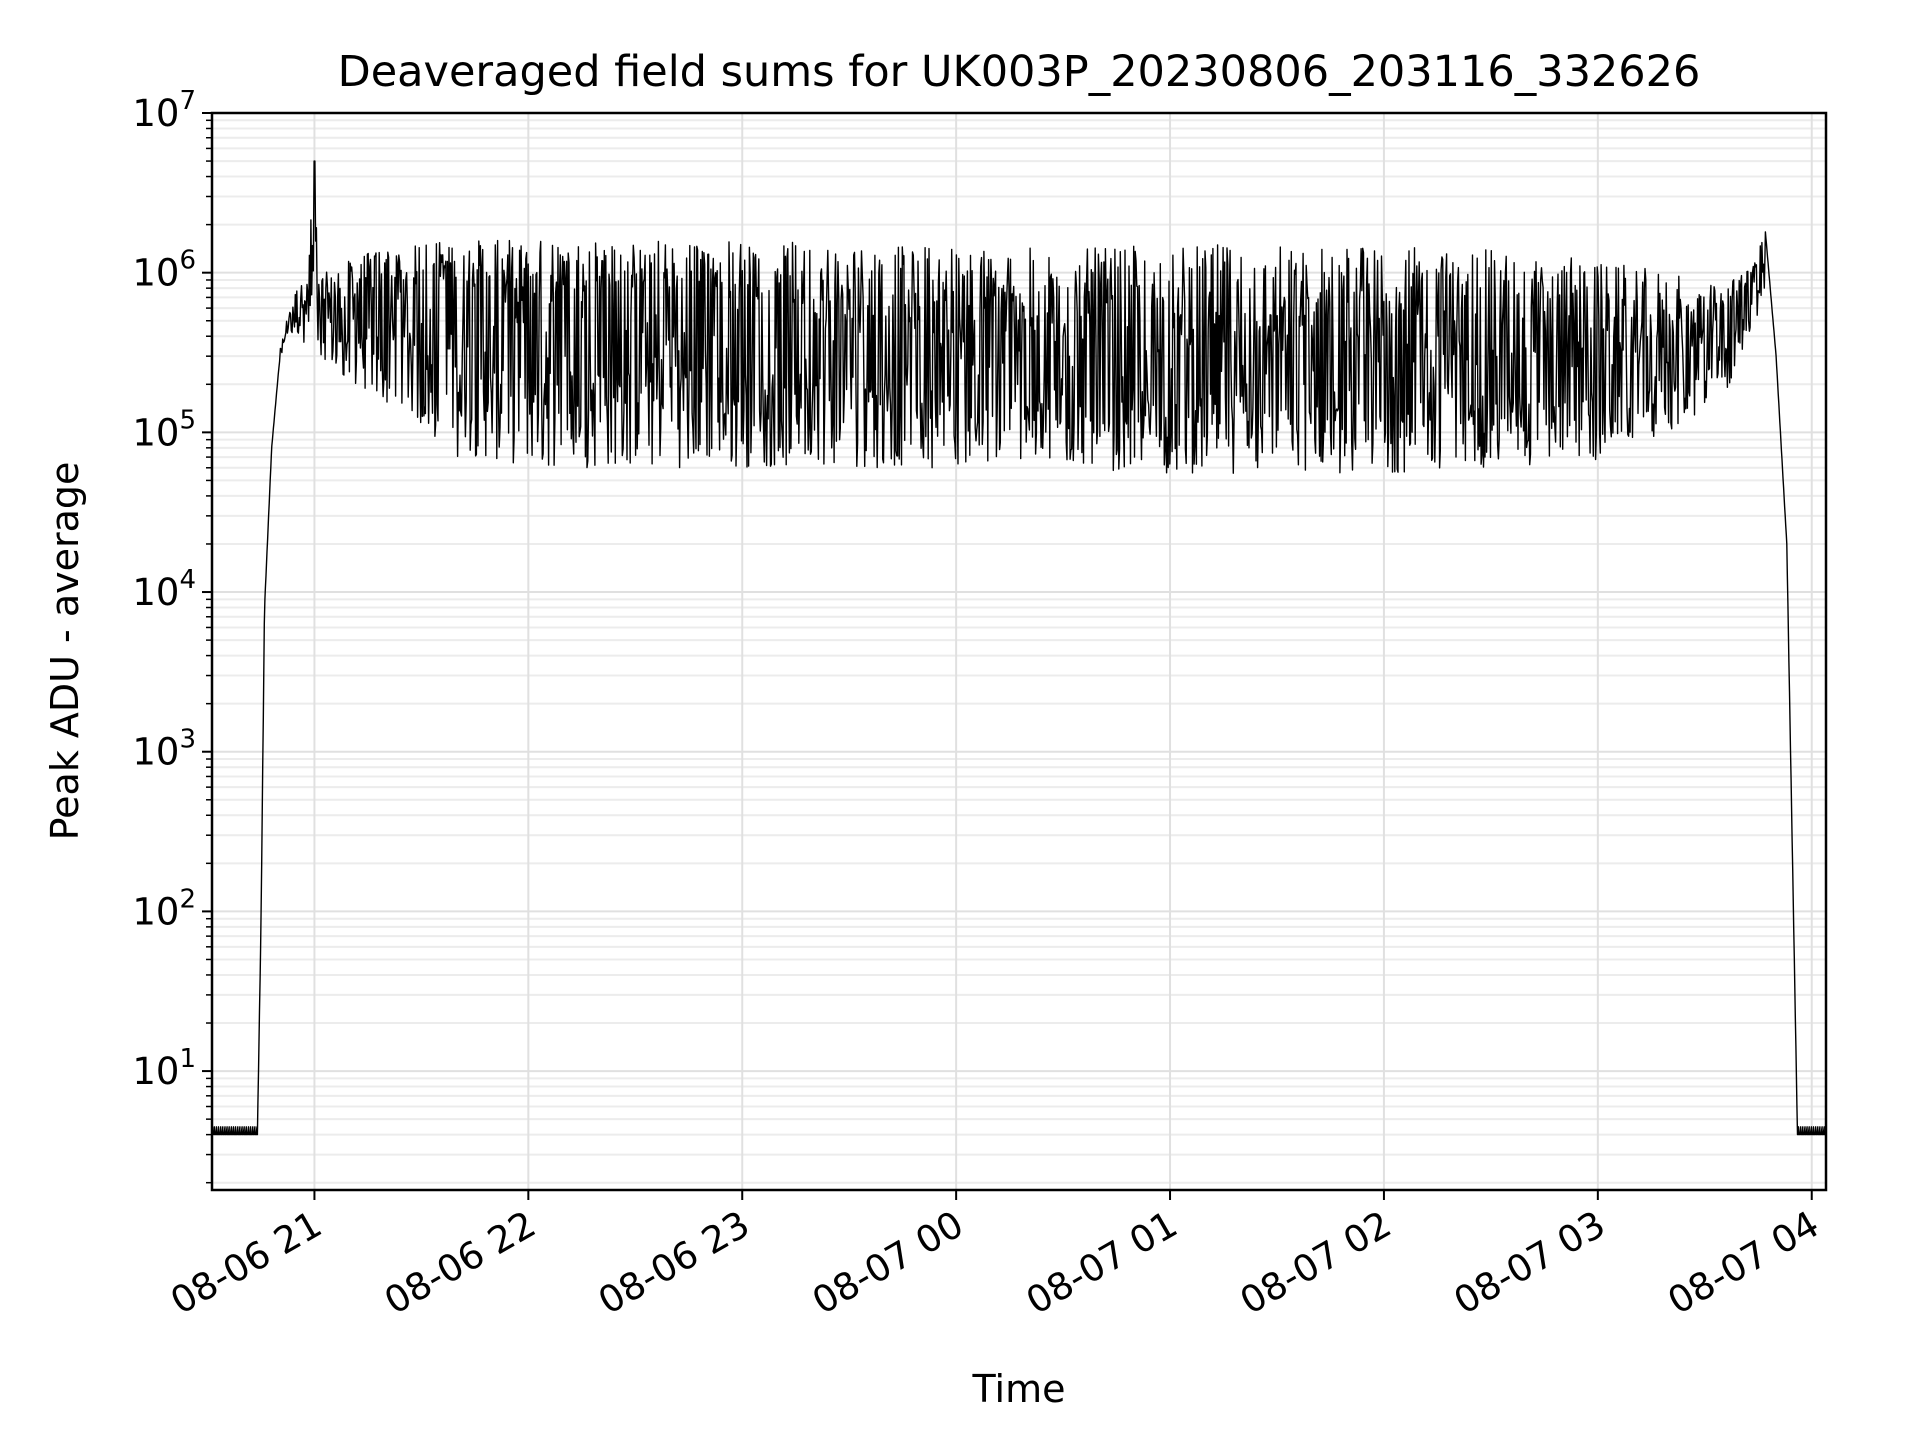 The width and height of the screenshot is (1920, 1440). What do you see at coordinates (1530, 1263) in the screenshot?
I see `x-tick-label: 08-07 03` at bounding box center [1530, 1263].